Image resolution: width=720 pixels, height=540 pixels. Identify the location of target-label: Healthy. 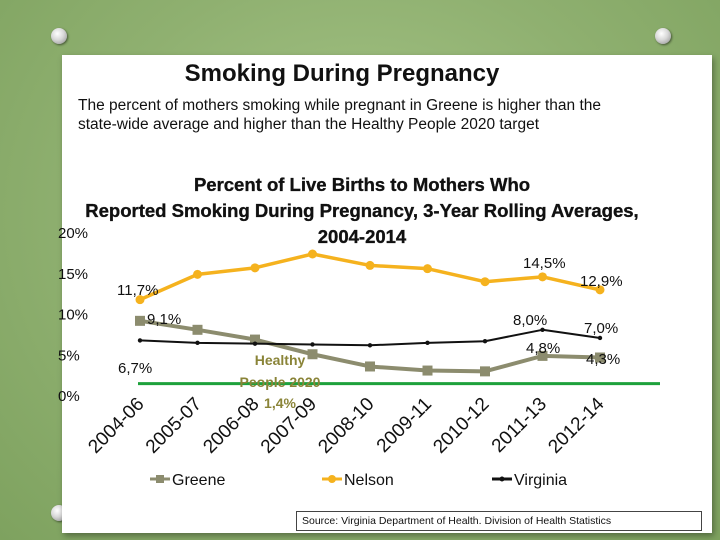
(280, 360).